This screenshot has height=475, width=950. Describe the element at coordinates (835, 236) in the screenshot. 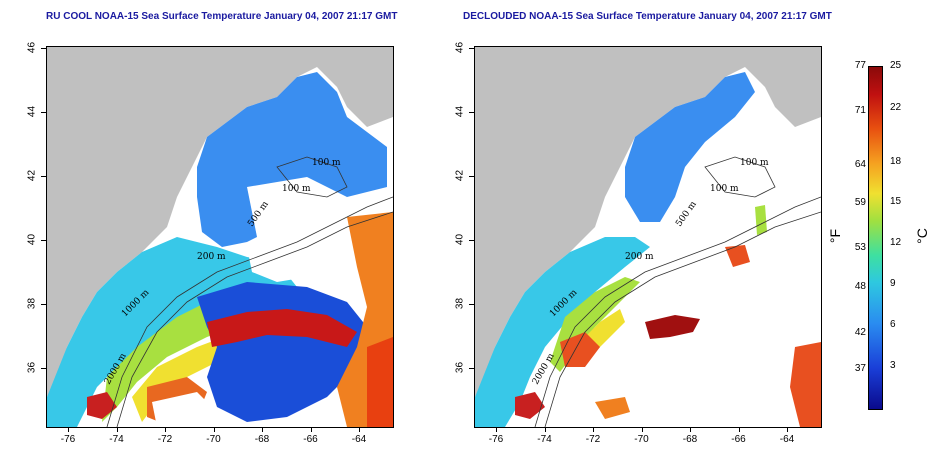

I see `unit-fahrenheit: °F` at that location.